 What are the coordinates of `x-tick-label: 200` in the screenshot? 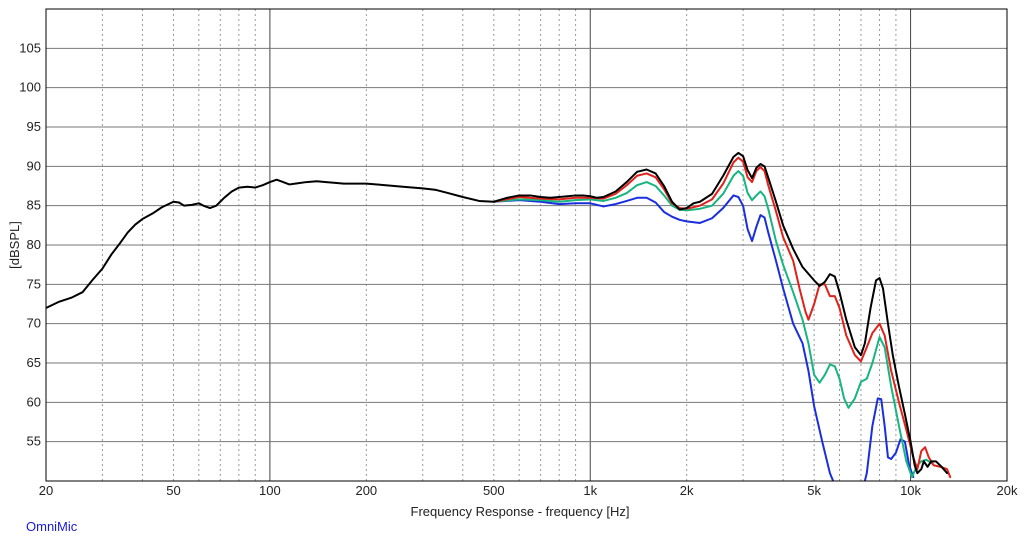 It's located at (366, 490).